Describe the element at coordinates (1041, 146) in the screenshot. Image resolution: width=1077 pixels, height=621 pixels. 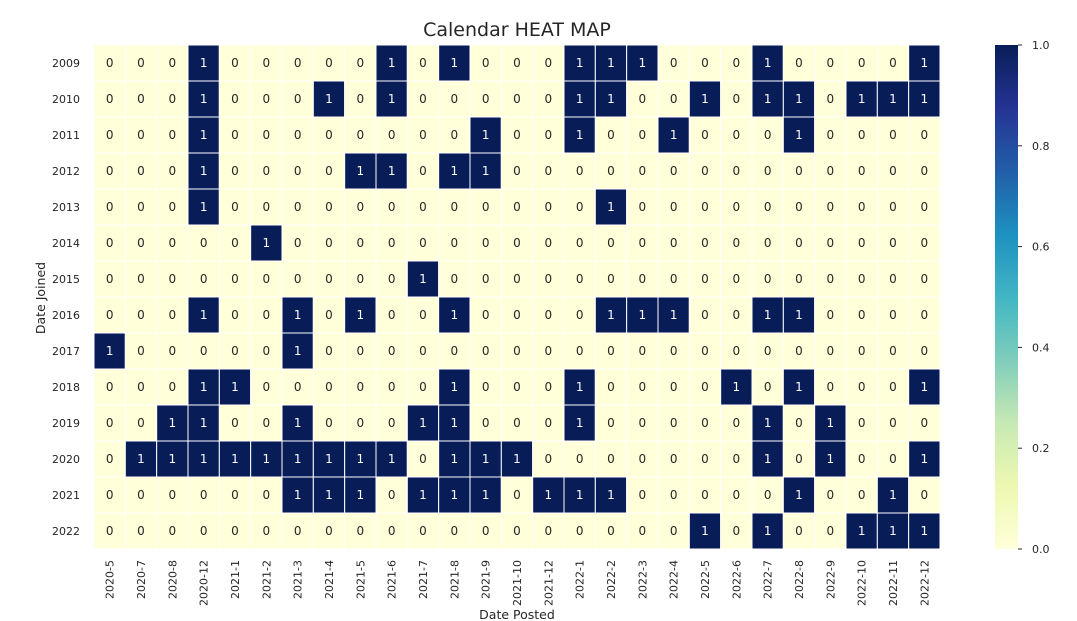
I see `colorbar-tick-label: 0.8` at that location.